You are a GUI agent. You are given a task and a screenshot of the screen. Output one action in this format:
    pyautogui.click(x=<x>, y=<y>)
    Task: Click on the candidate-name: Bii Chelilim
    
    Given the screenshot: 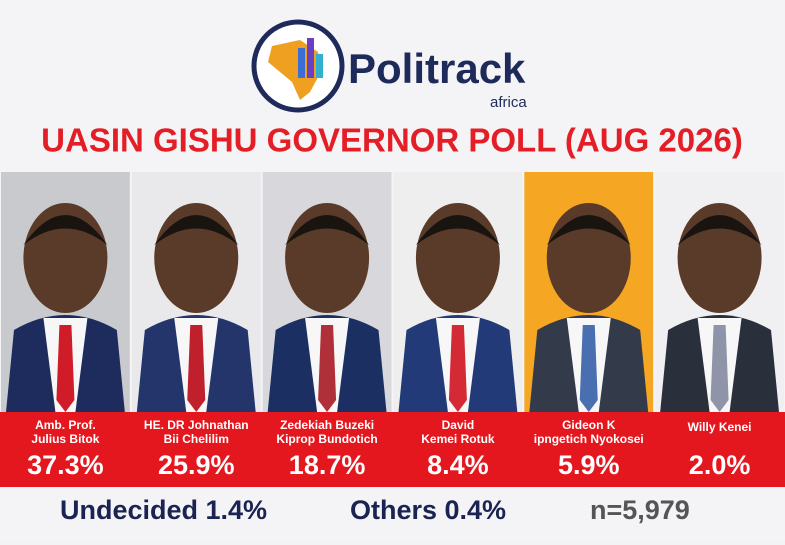 What is the action you would take?
    pyautogui.click(x=196, y=439)
    